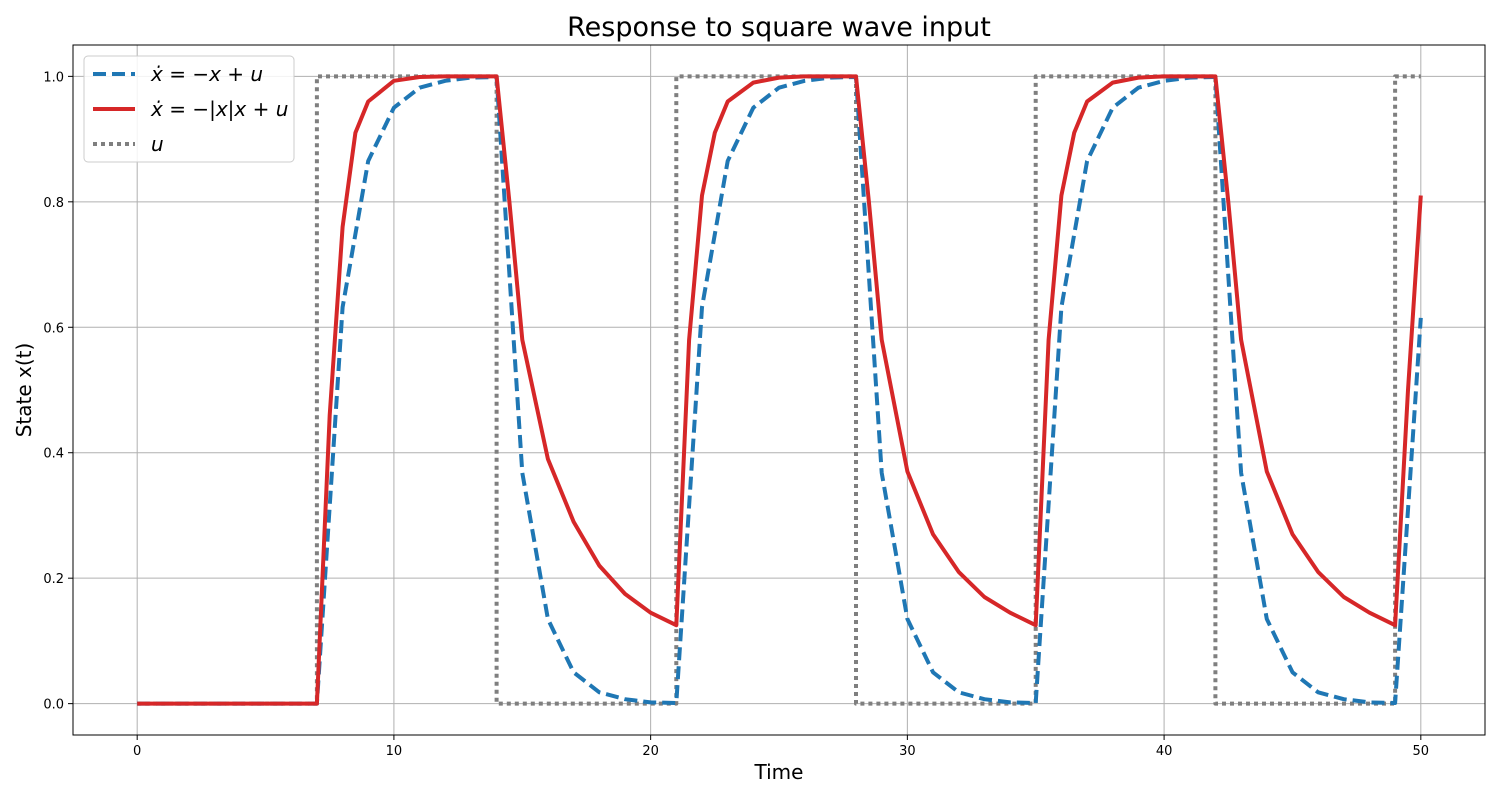 This screenshot has height=800, width=1500. I want to click on y-tick-label: 0.6, so click(53, 328).